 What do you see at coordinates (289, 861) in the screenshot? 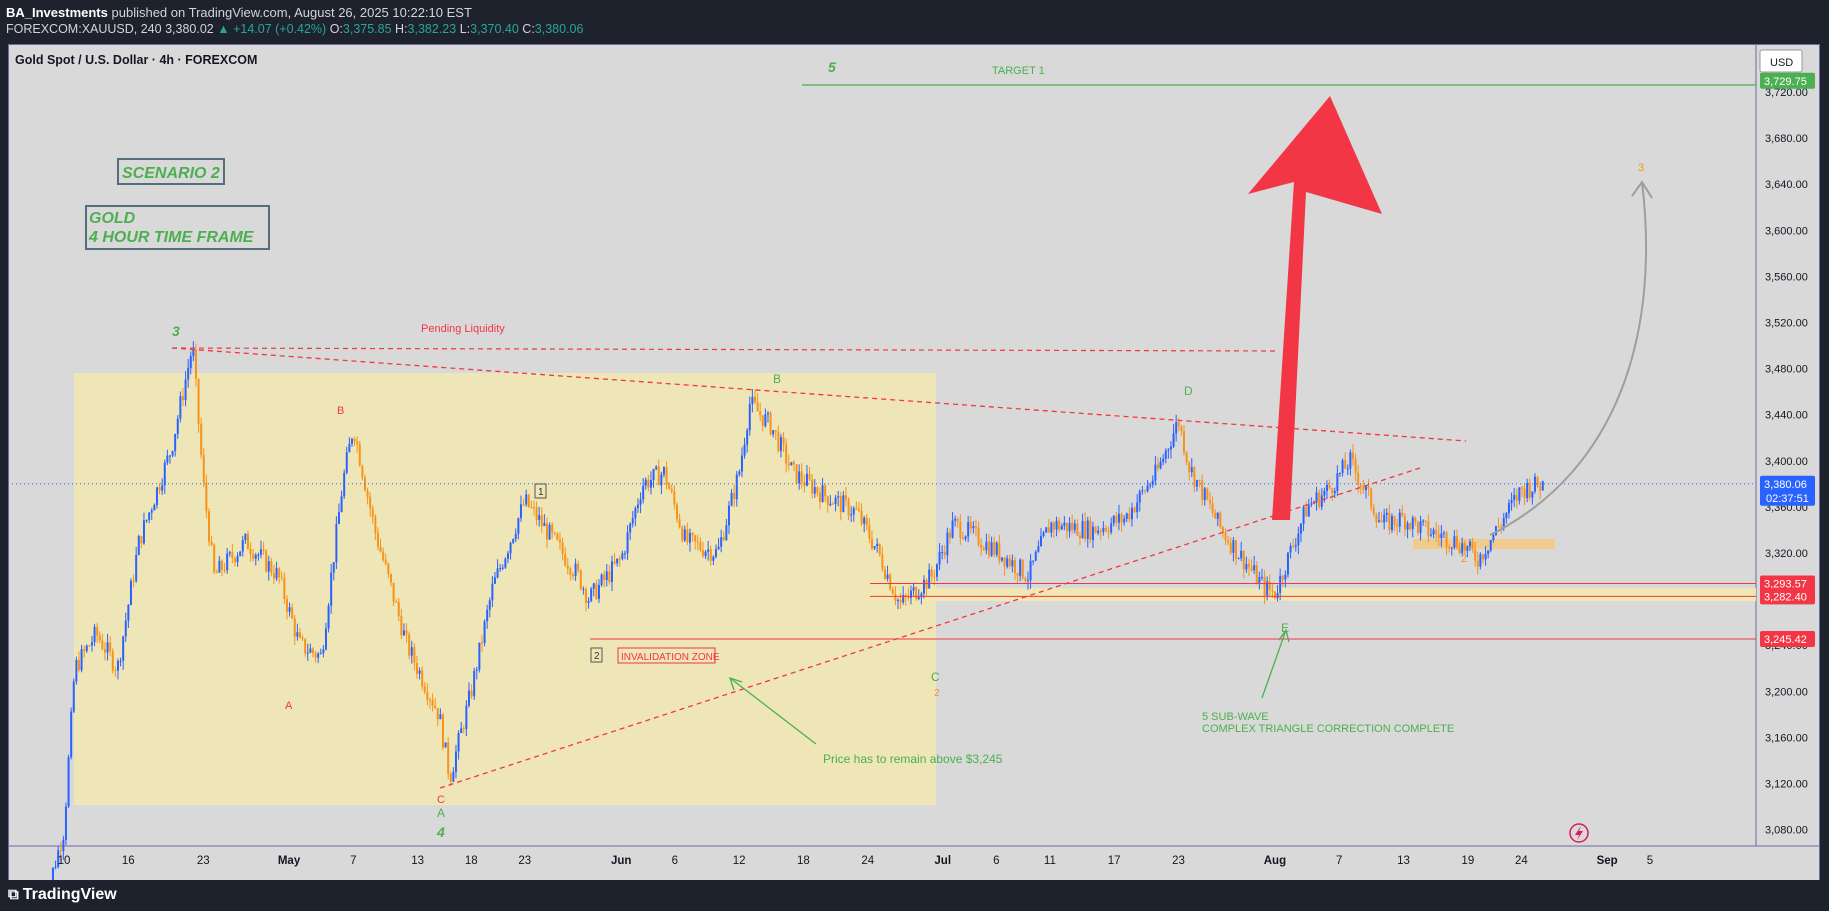
I see `x-tick-label: May` at bounding box center [289, 861].